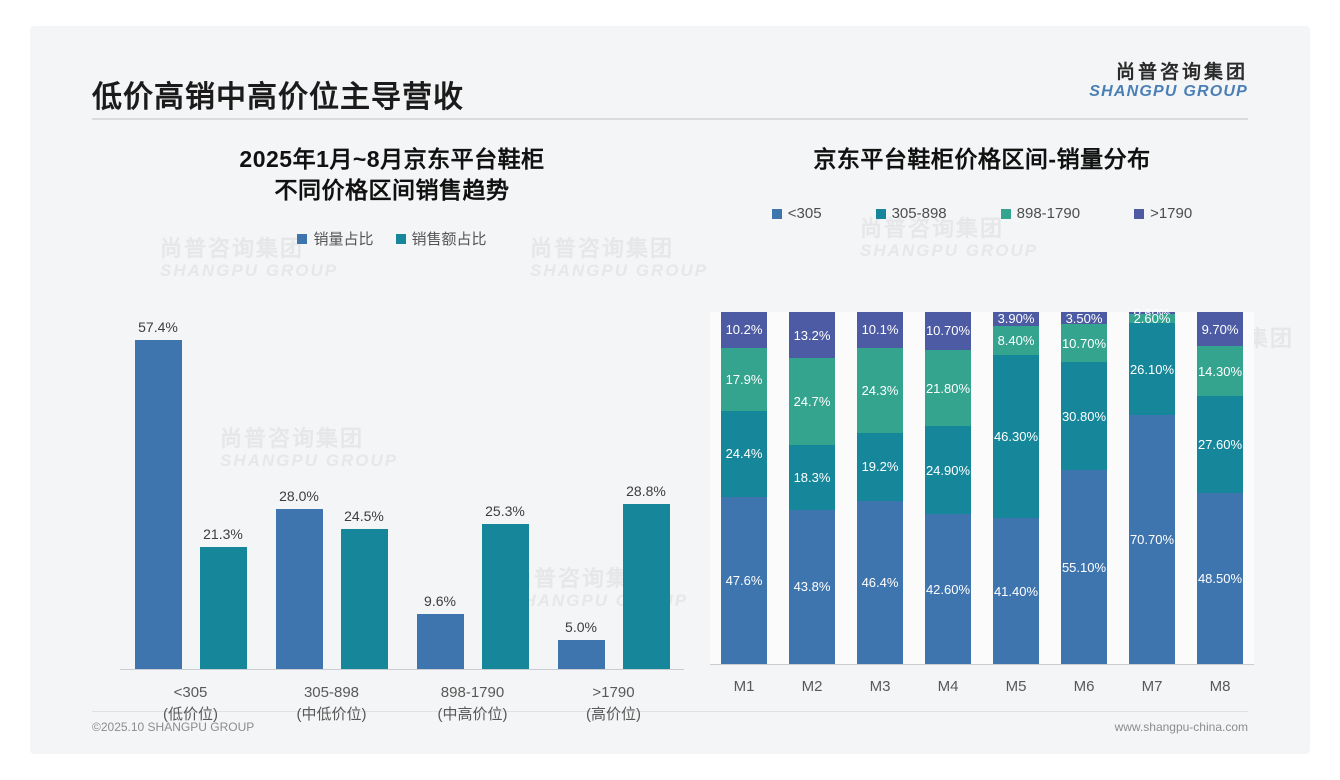  I want to click on segment-value-label: 48.50%, so click(1220, 579).